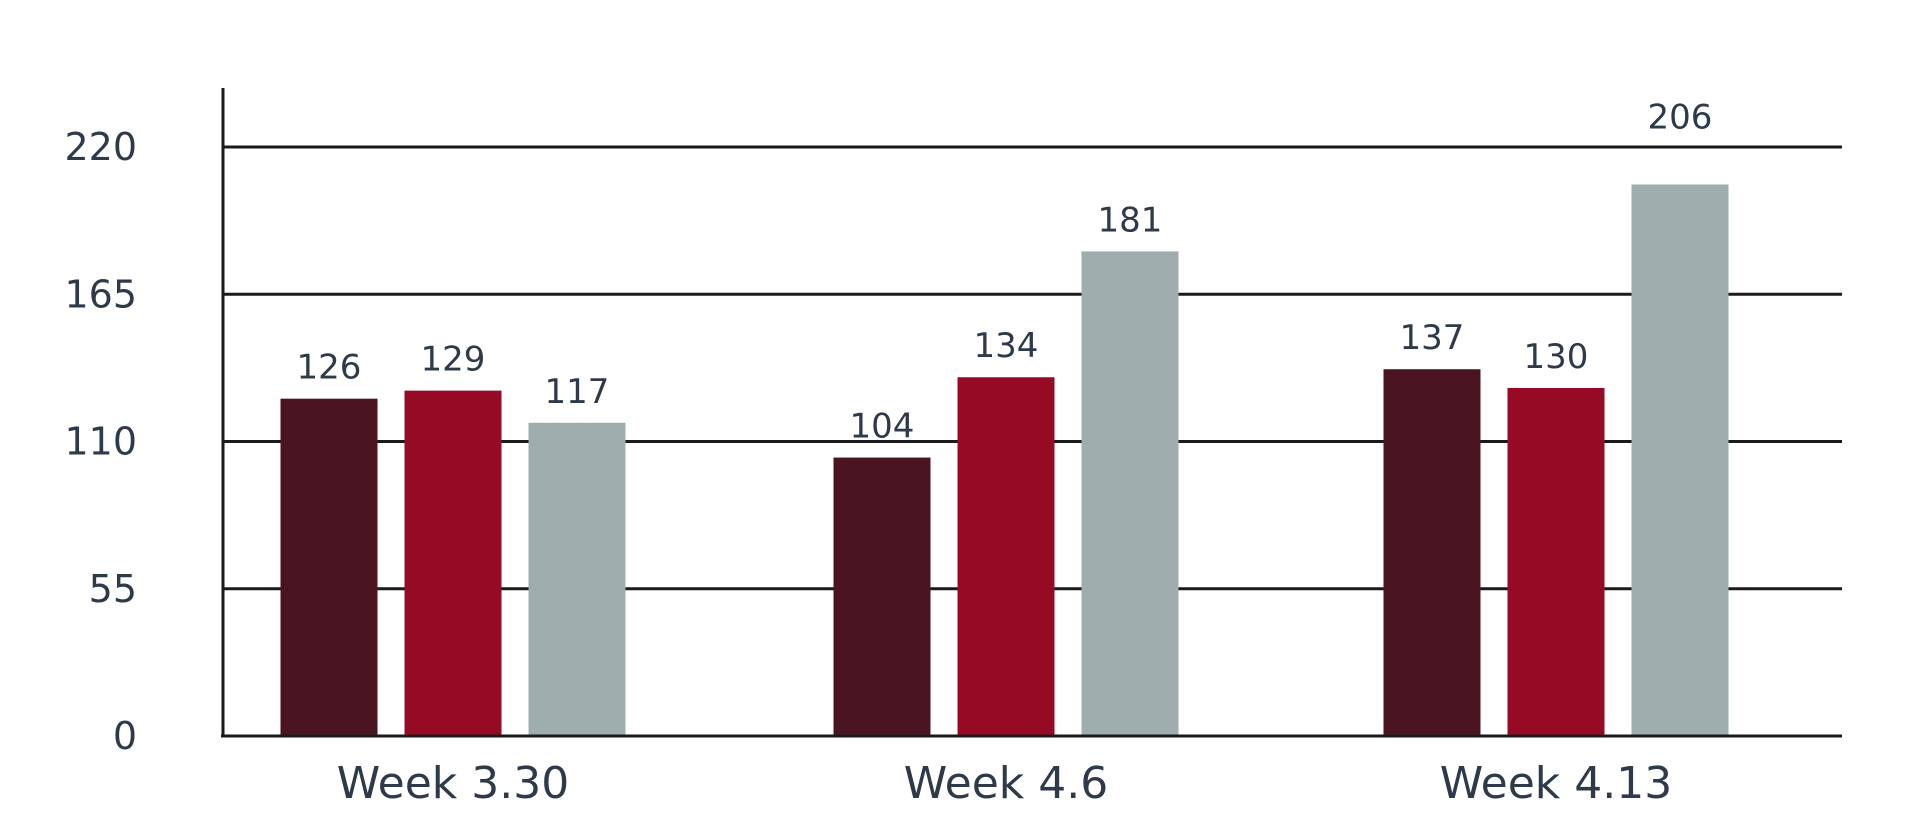 This screenshot has height=822, width=1920. What do you see at coordinates (1680, 117) in the screenshot?
I see `data-label: 206` at bounding box center [1680, 117].